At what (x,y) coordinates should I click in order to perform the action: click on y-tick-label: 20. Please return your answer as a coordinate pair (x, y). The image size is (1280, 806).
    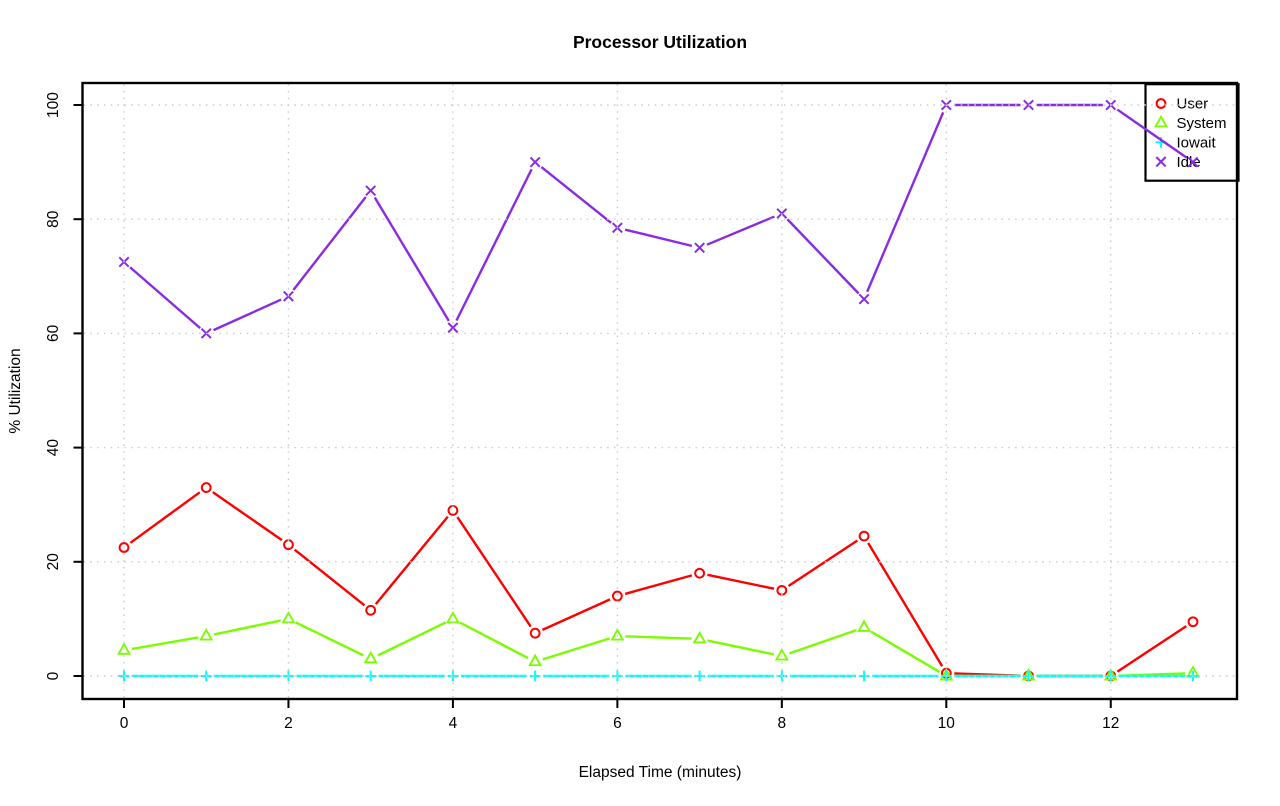
    Looking at the image, I should click on (53, 562).